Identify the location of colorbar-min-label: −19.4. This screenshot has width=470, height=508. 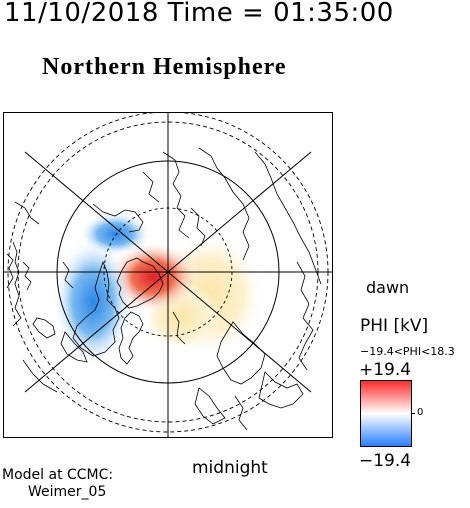
(385, 461).